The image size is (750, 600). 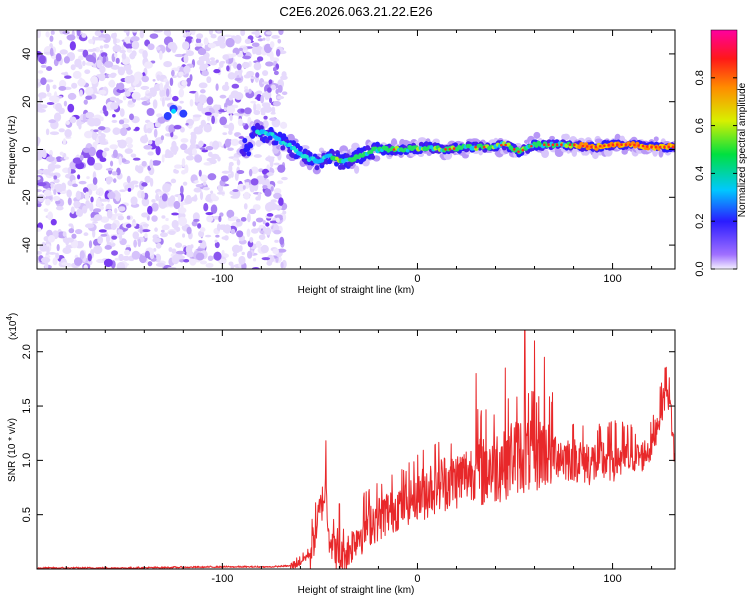 What do you see at coordinates (355, 11) in the screenshot?
I see `chart-title: C2E6.2026.063.21.22.E26` at bounding box center [355, 11].